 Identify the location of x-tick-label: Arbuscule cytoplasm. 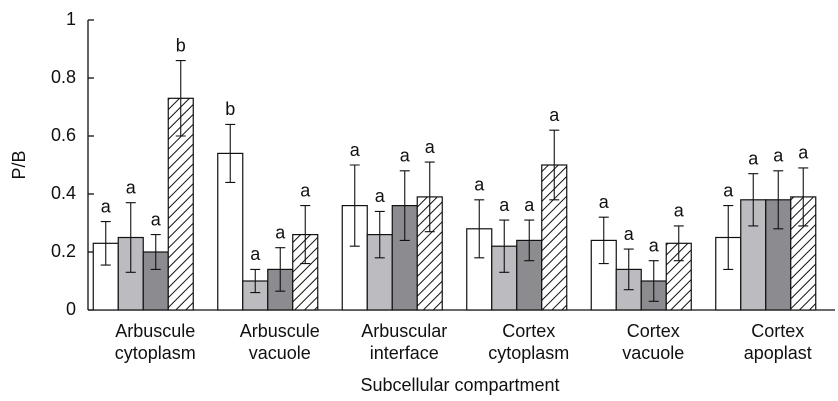
(155, 342).